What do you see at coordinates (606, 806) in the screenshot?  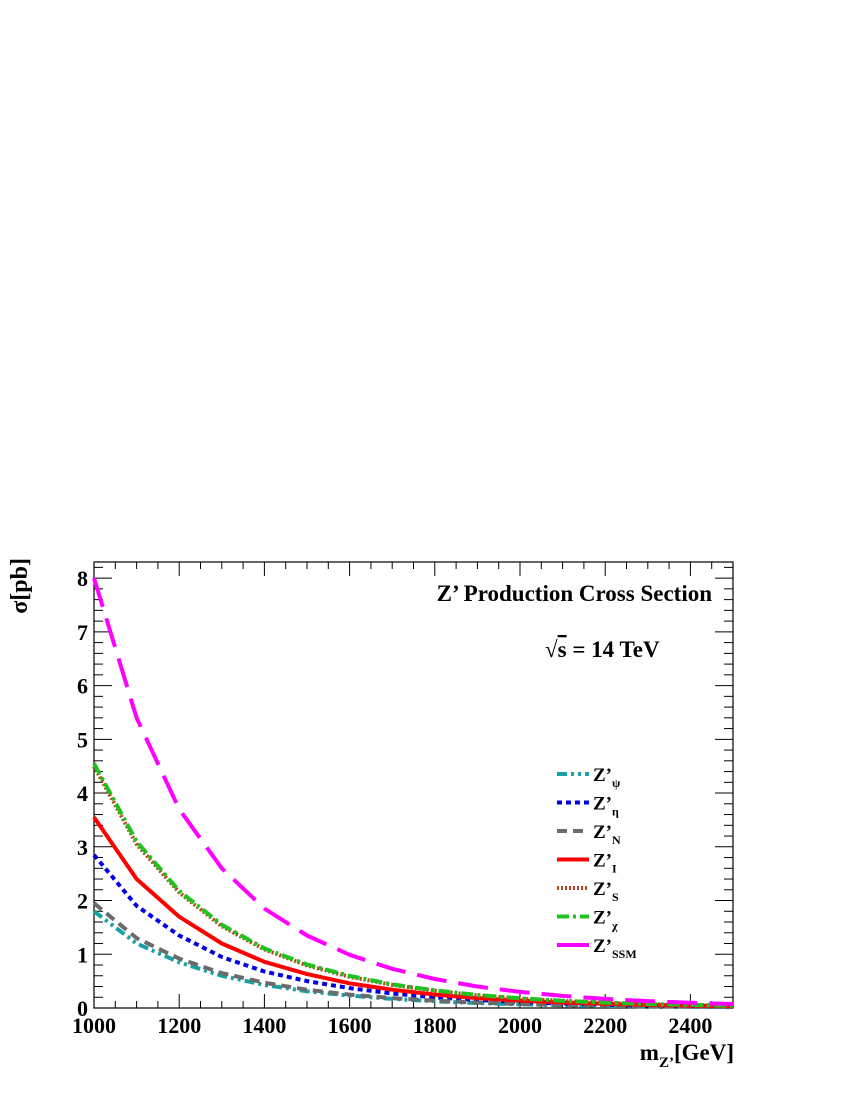 I see `legend-label: Z’η` at bounding box center [606, 806].